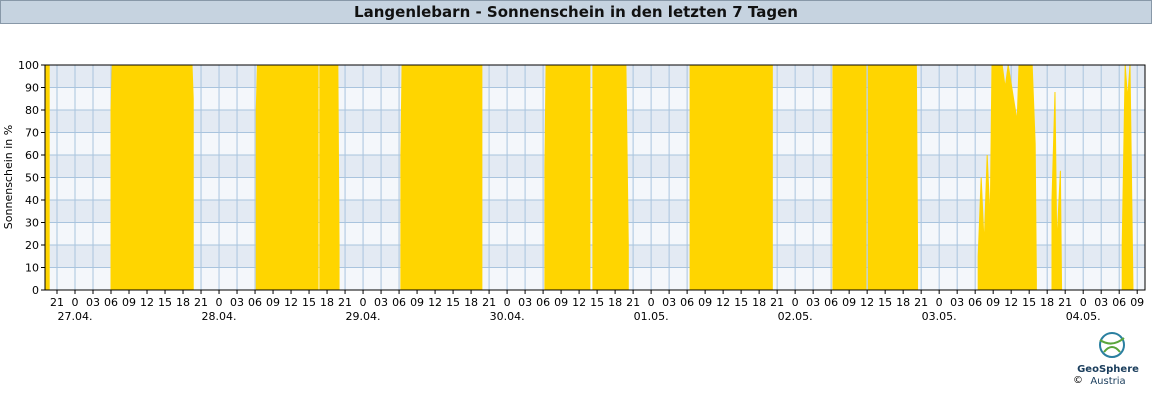 The width and height of the screenshot is (1152, 400). Describe the element at coordinates (32, 200) in the screenshot. I see `y-tick-label: 40` at that location.